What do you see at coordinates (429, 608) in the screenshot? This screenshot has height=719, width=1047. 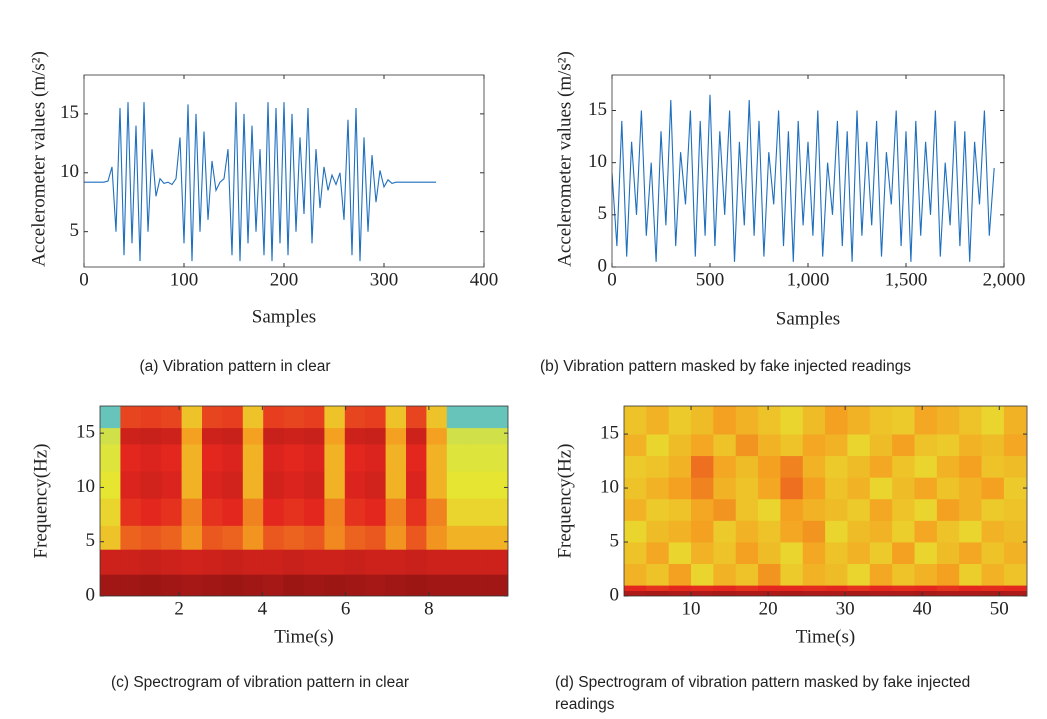 I see `x-tick-label: 8` at bounding box center [429, 608].